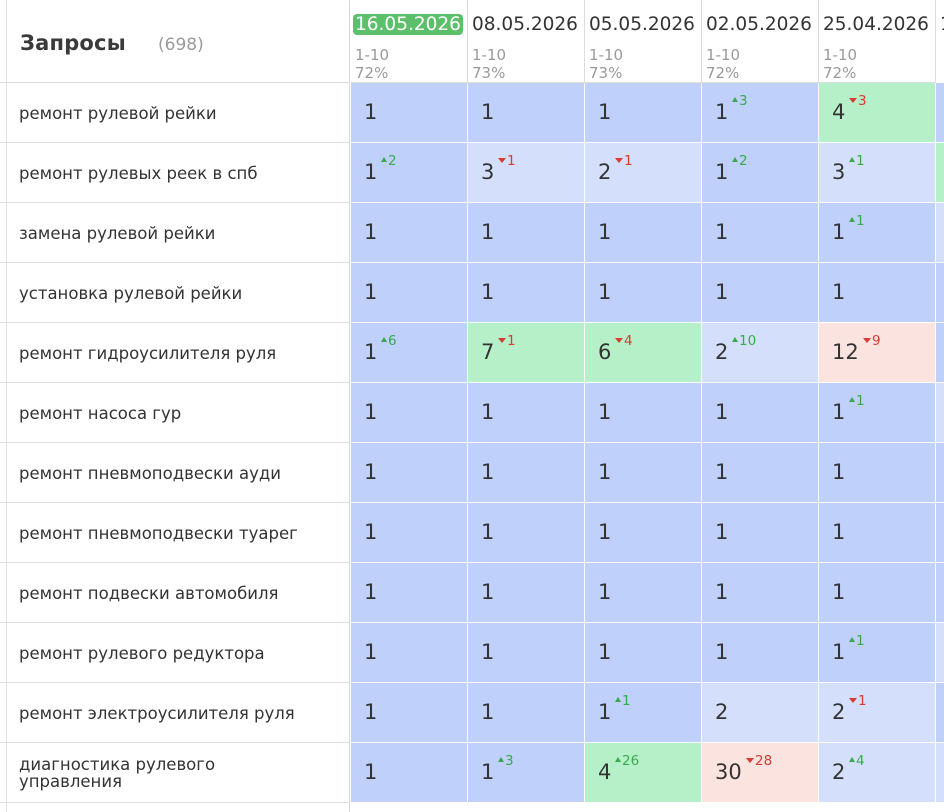  I want to click on date-label-active: 16.05.2026, so click(408, 24).